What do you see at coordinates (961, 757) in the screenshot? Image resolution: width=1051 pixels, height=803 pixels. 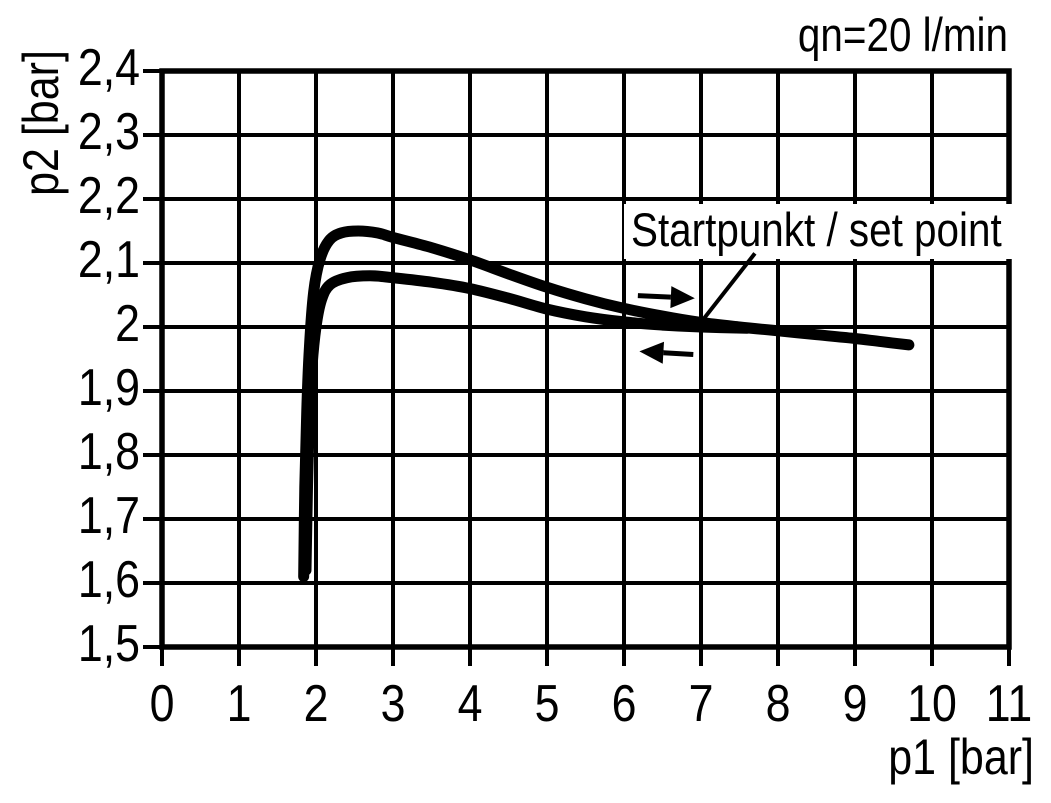 I see `x-axis-title: p1 [bar]` at bounding box center [961, 757].